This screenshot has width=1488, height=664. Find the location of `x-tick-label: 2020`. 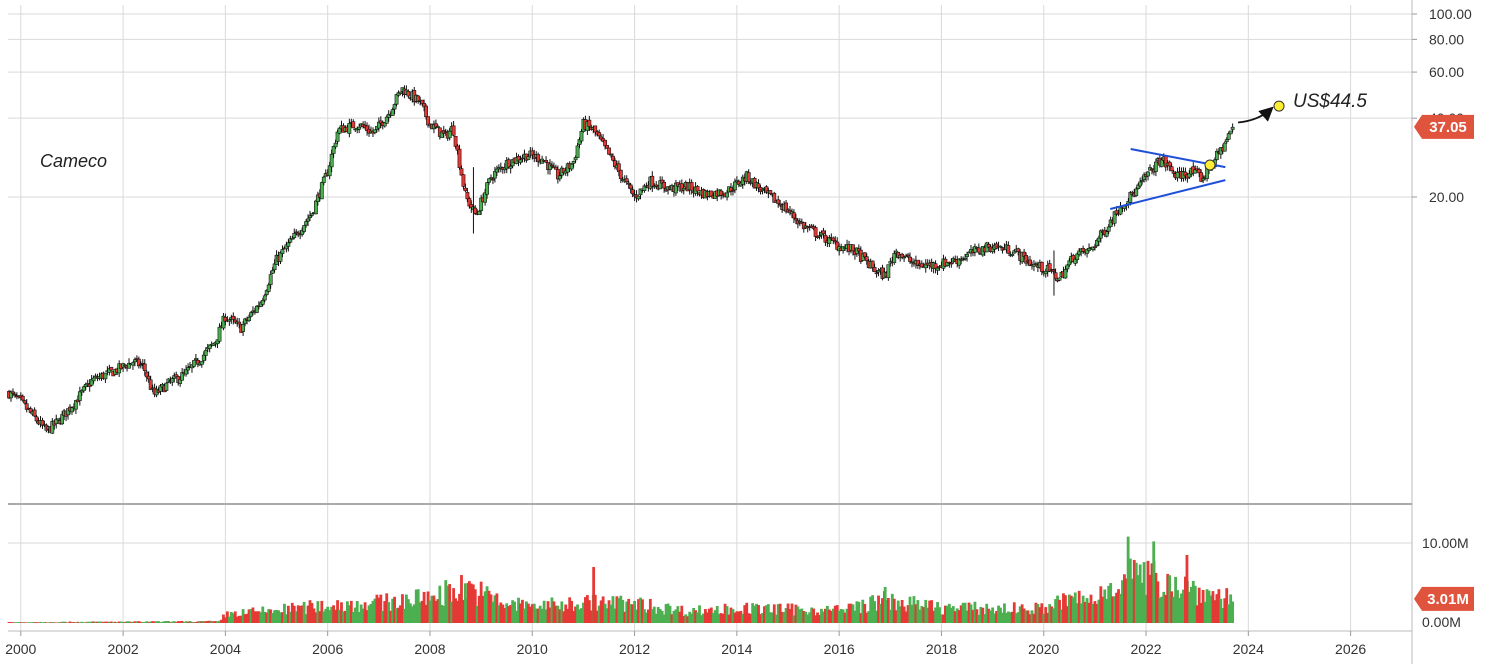

x-tick-label: 2020 is located at coordinates (1043, 649).